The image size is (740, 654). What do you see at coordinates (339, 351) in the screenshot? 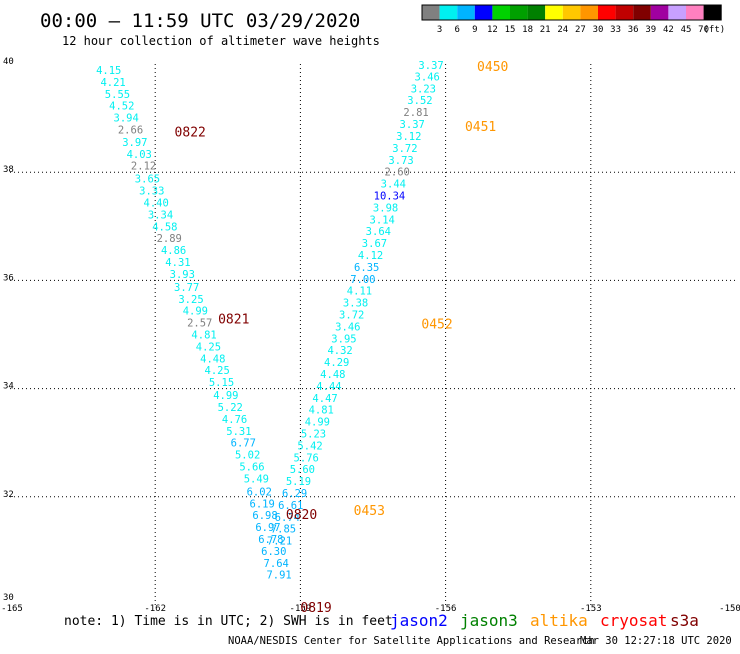
I see `wave-height-value: 4.32` at bounding box center [339, 351].